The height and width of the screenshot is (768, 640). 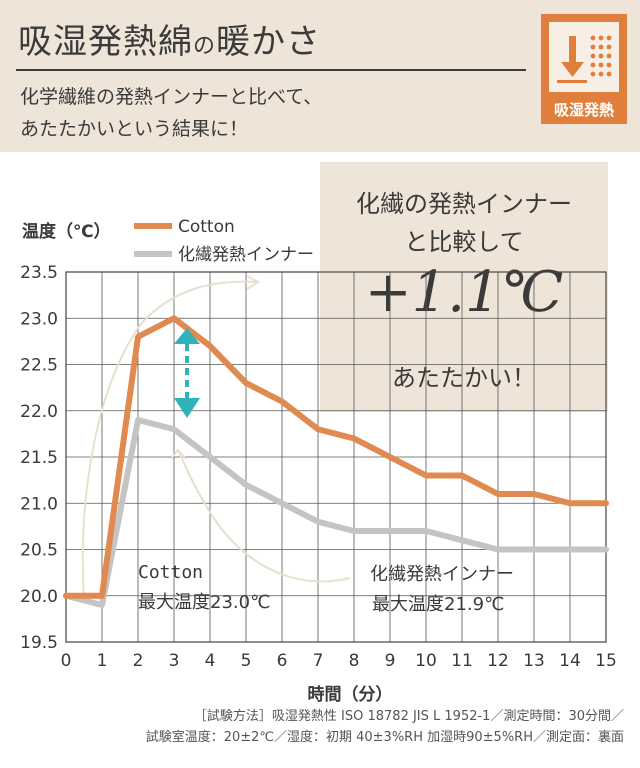 I want to click on y-tick-label: 23.5, so click(x=39, y=273).